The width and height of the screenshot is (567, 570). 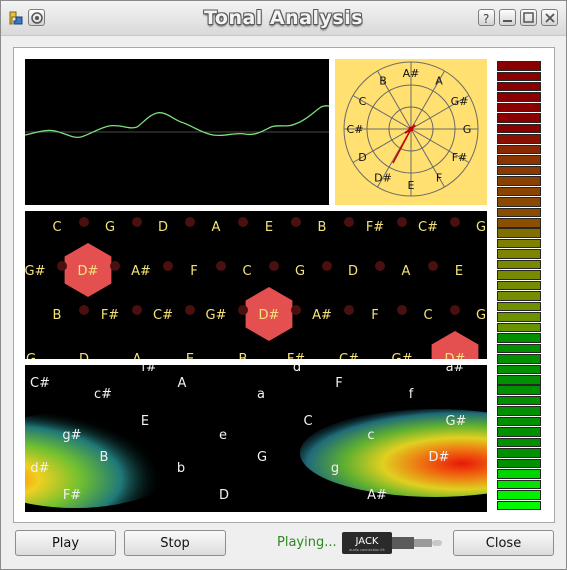 I want to click on circle-note-label: G#, so click(x=460, y=101).